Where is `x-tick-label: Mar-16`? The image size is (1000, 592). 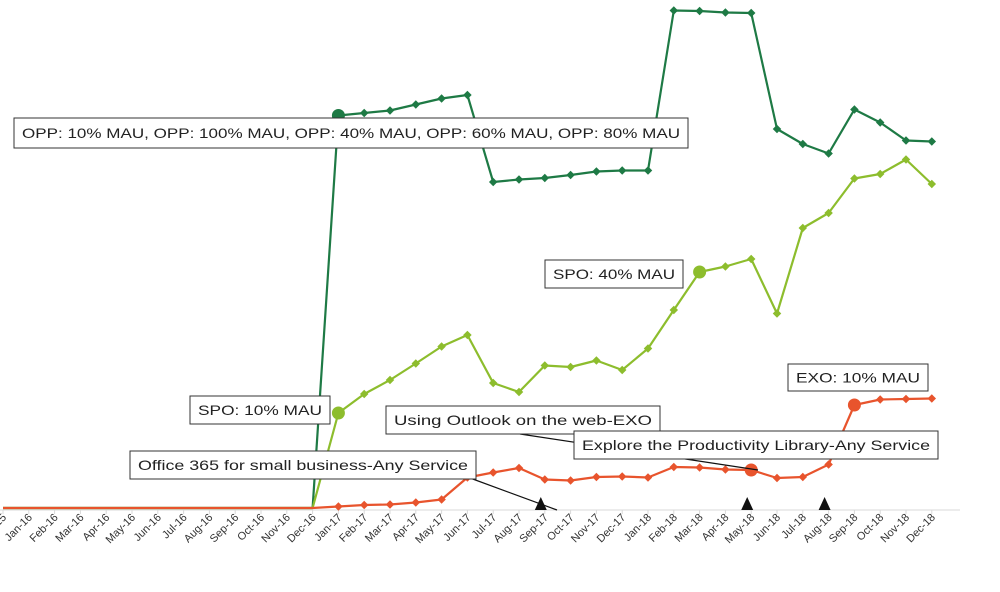
x-tick-label: Mar-16 is located at coordinates (69, 528).